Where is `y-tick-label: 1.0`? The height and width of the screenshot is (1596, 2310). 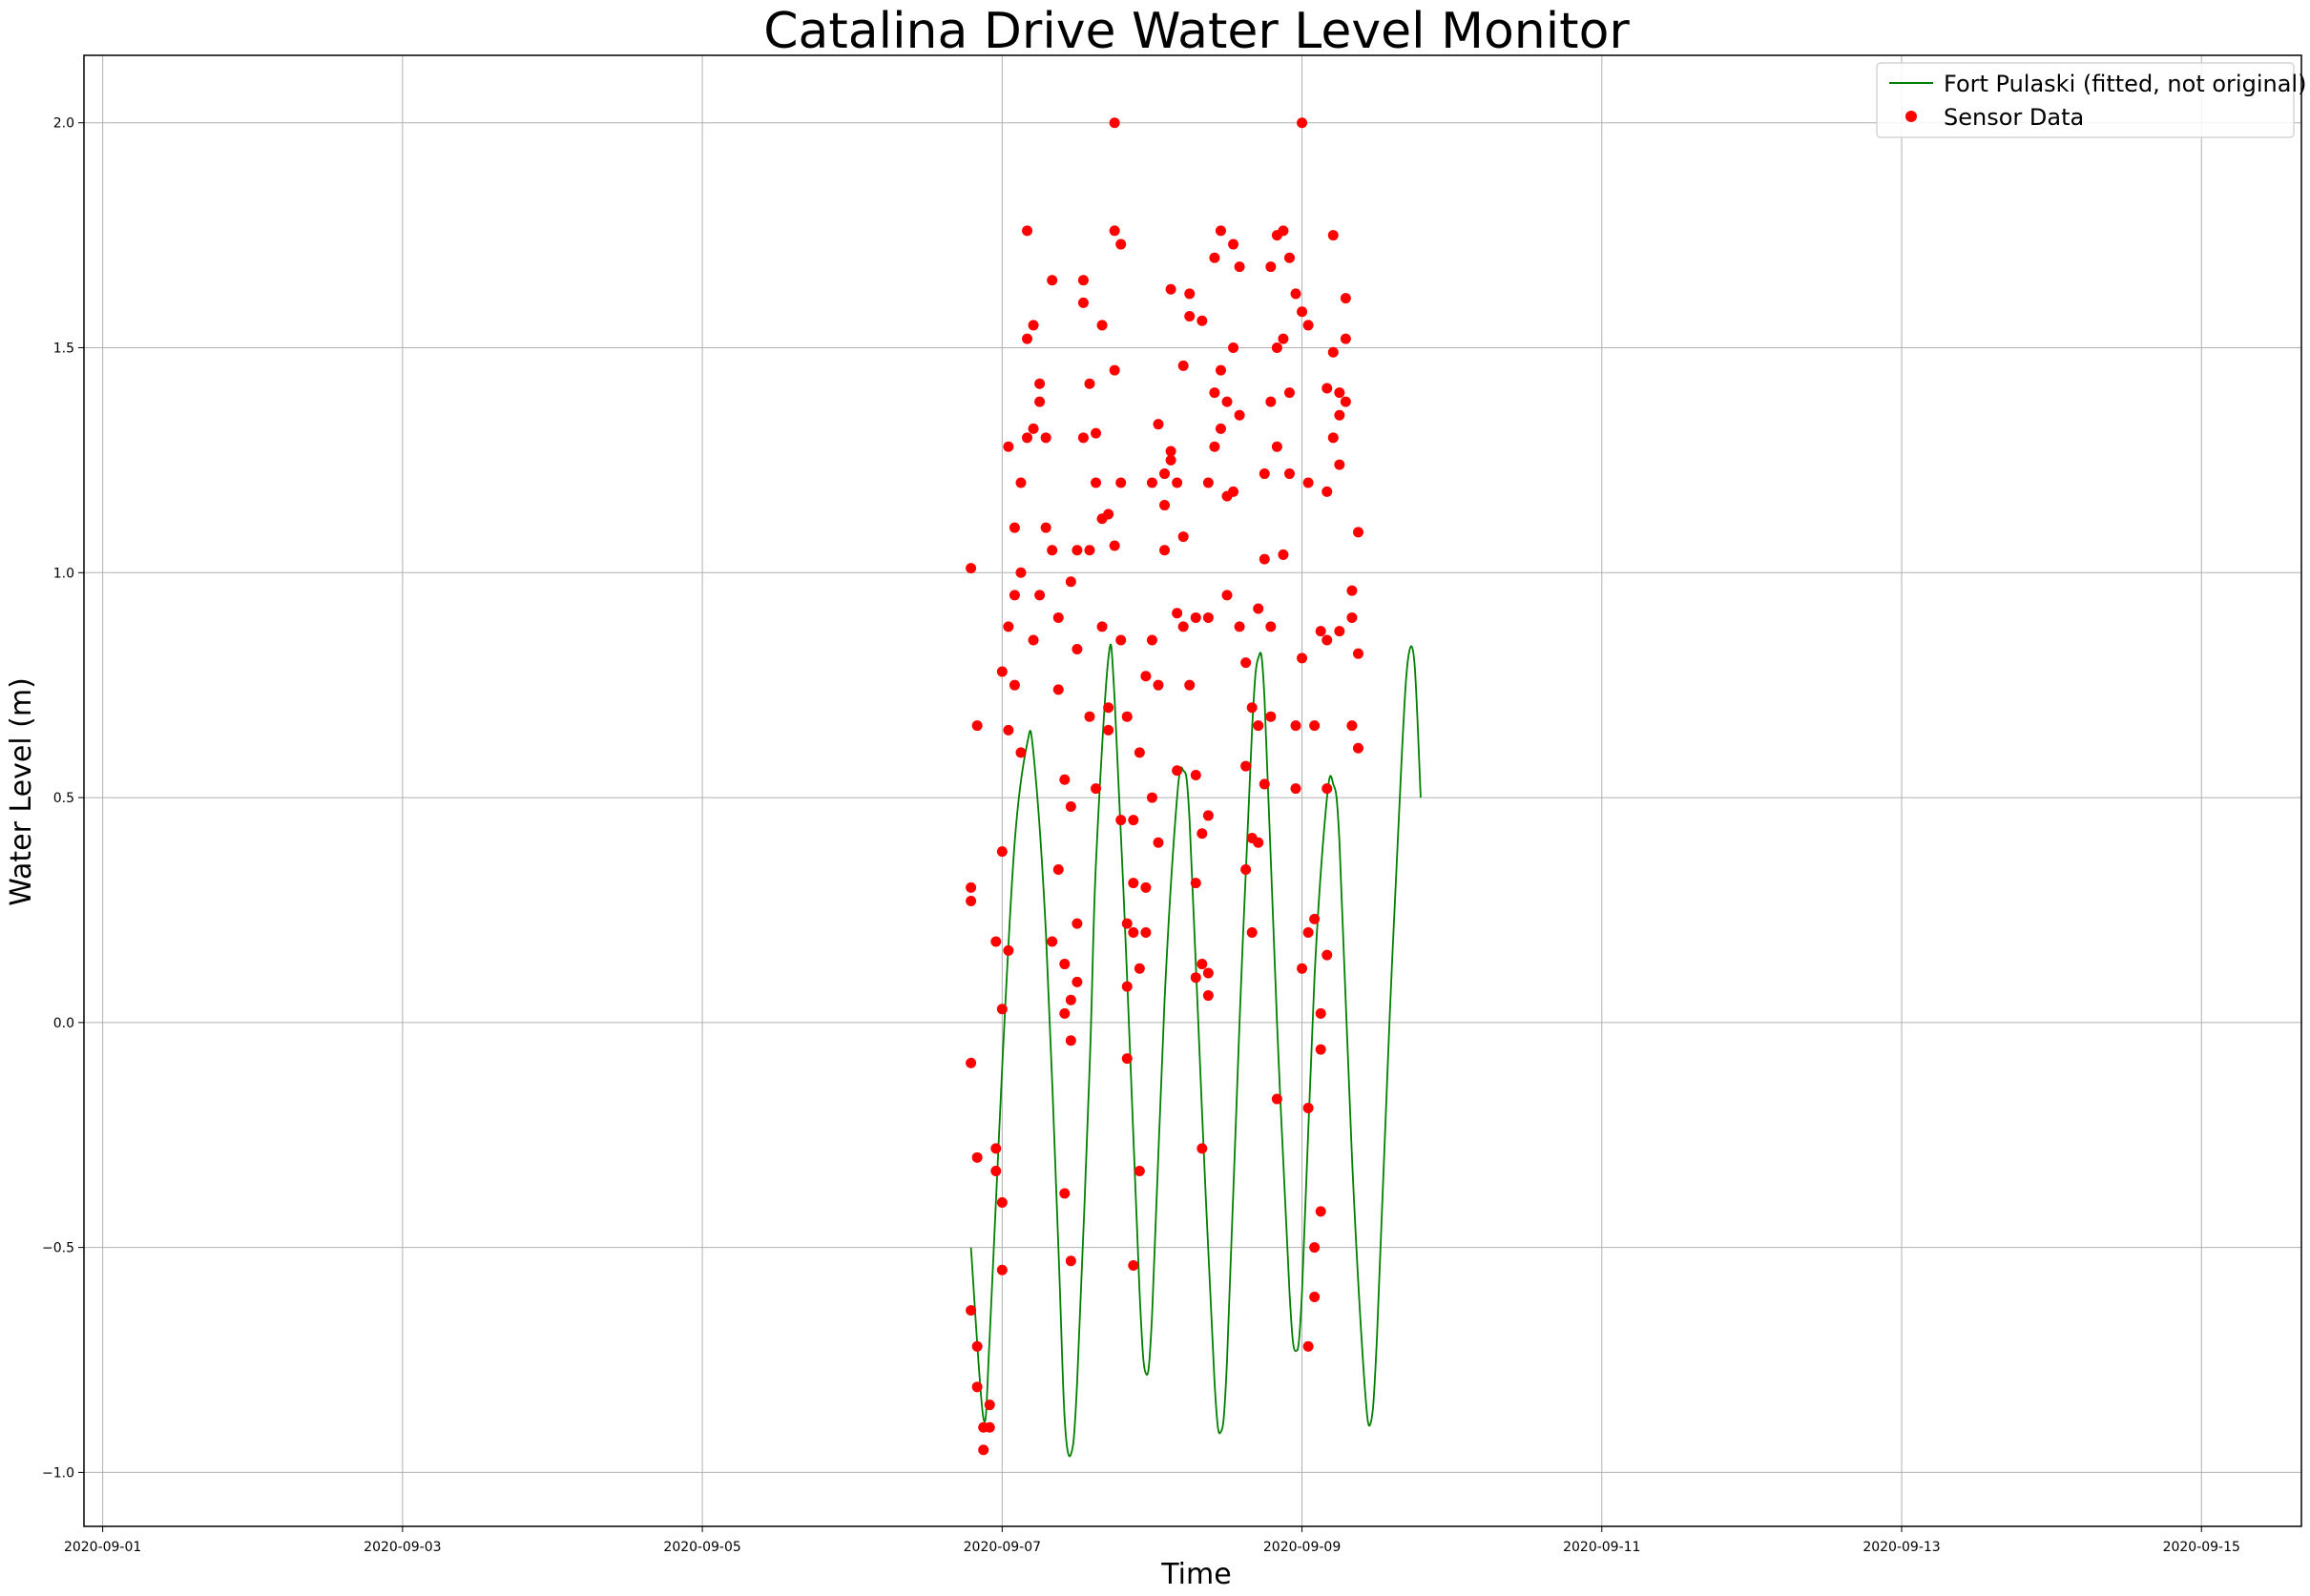
y-tick-label: 1.0 is located at coordinates (64, 574).